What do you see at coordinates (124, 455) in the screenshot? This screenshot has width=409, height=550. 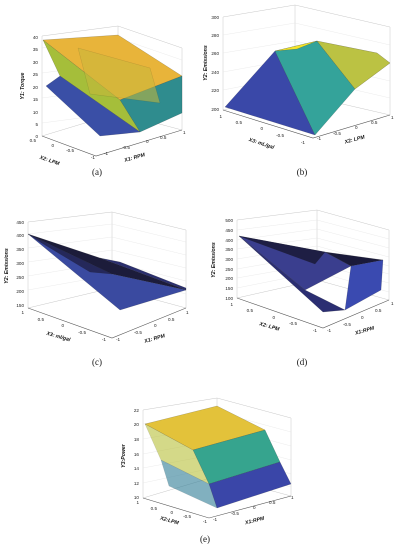 I see `z-axis-label: Y3:Power` at bounding box center [124, 455].